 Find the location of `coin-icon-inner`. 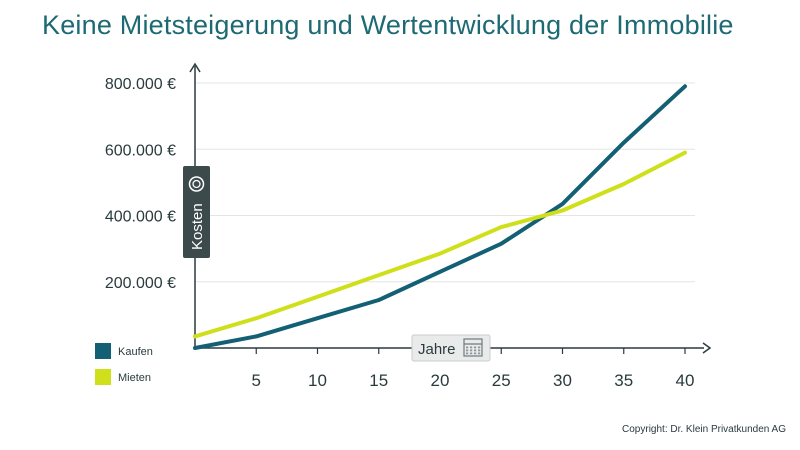

coin-icon-inner is located at coordinates (196, 184).